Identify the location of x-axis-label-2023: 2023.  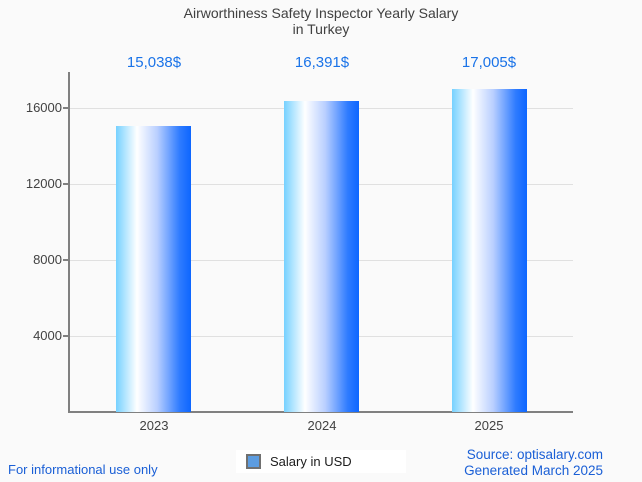
(154, 425).